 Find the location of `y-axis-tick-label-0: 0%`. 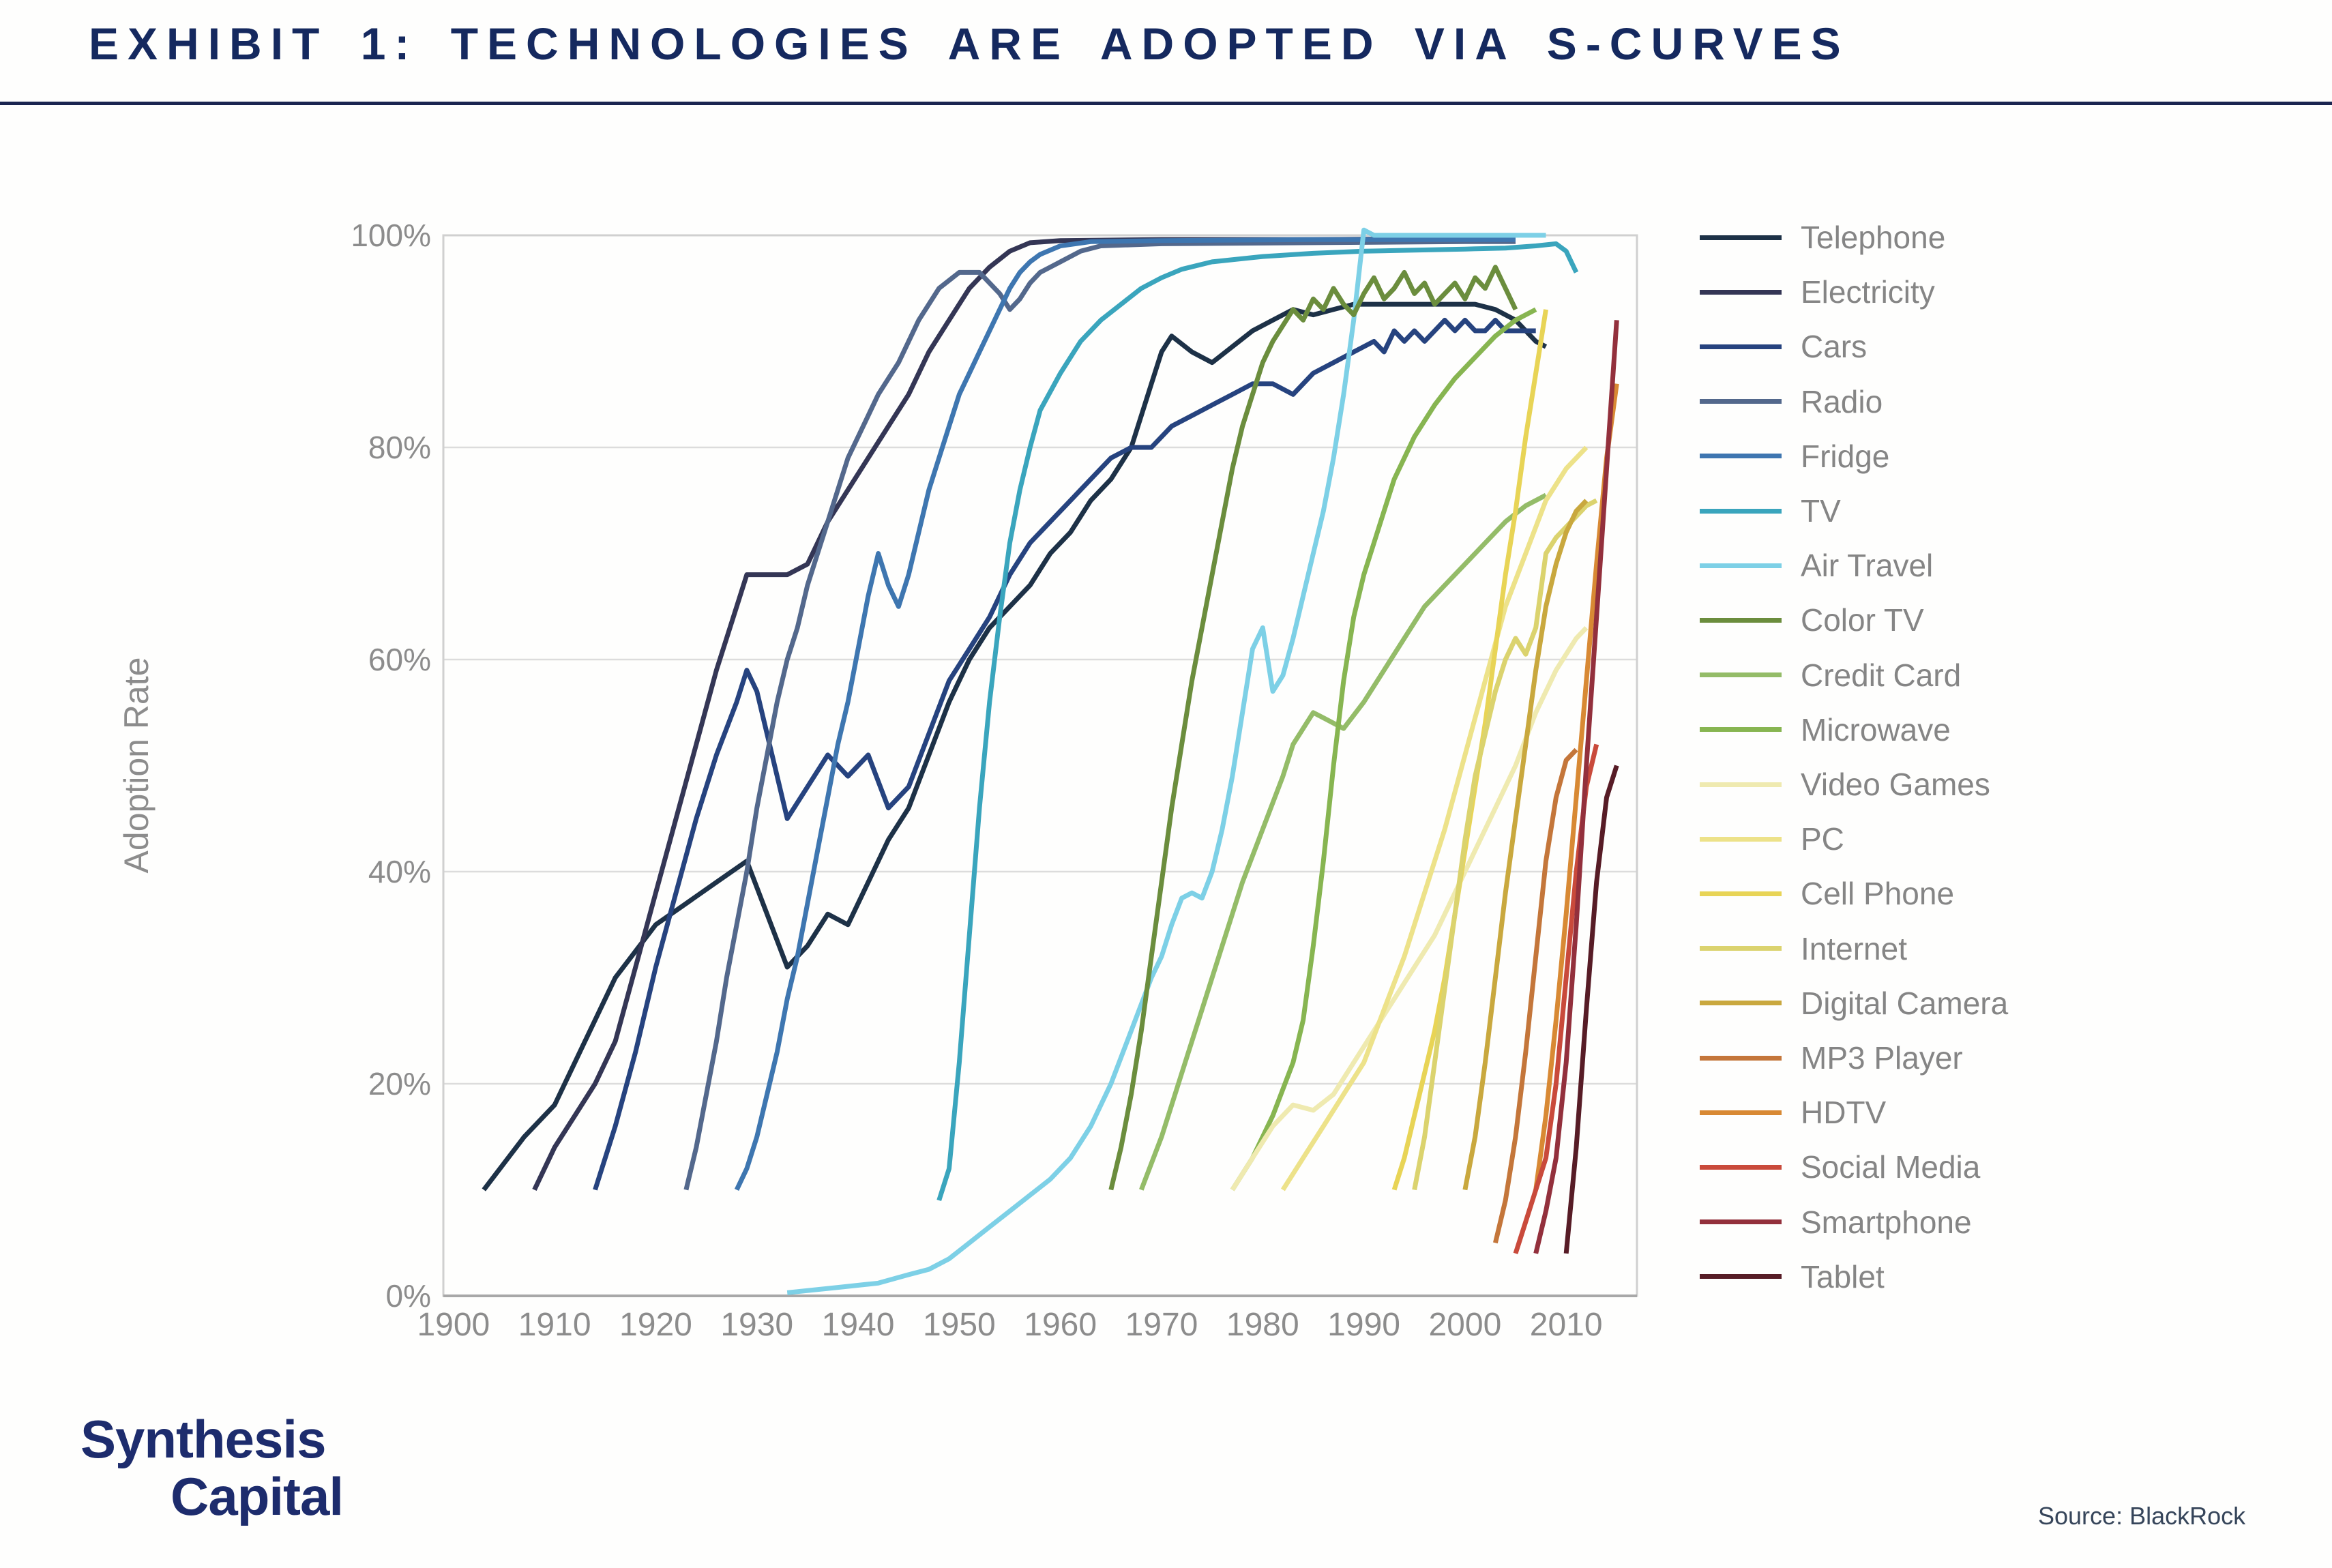

y-axis-tick-label-0: 0% is located at coordinates (408, 1296).